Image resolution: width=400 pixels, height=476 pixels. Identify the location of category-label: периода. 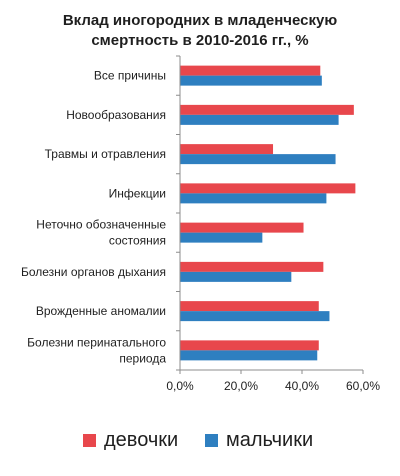
(142, 358).